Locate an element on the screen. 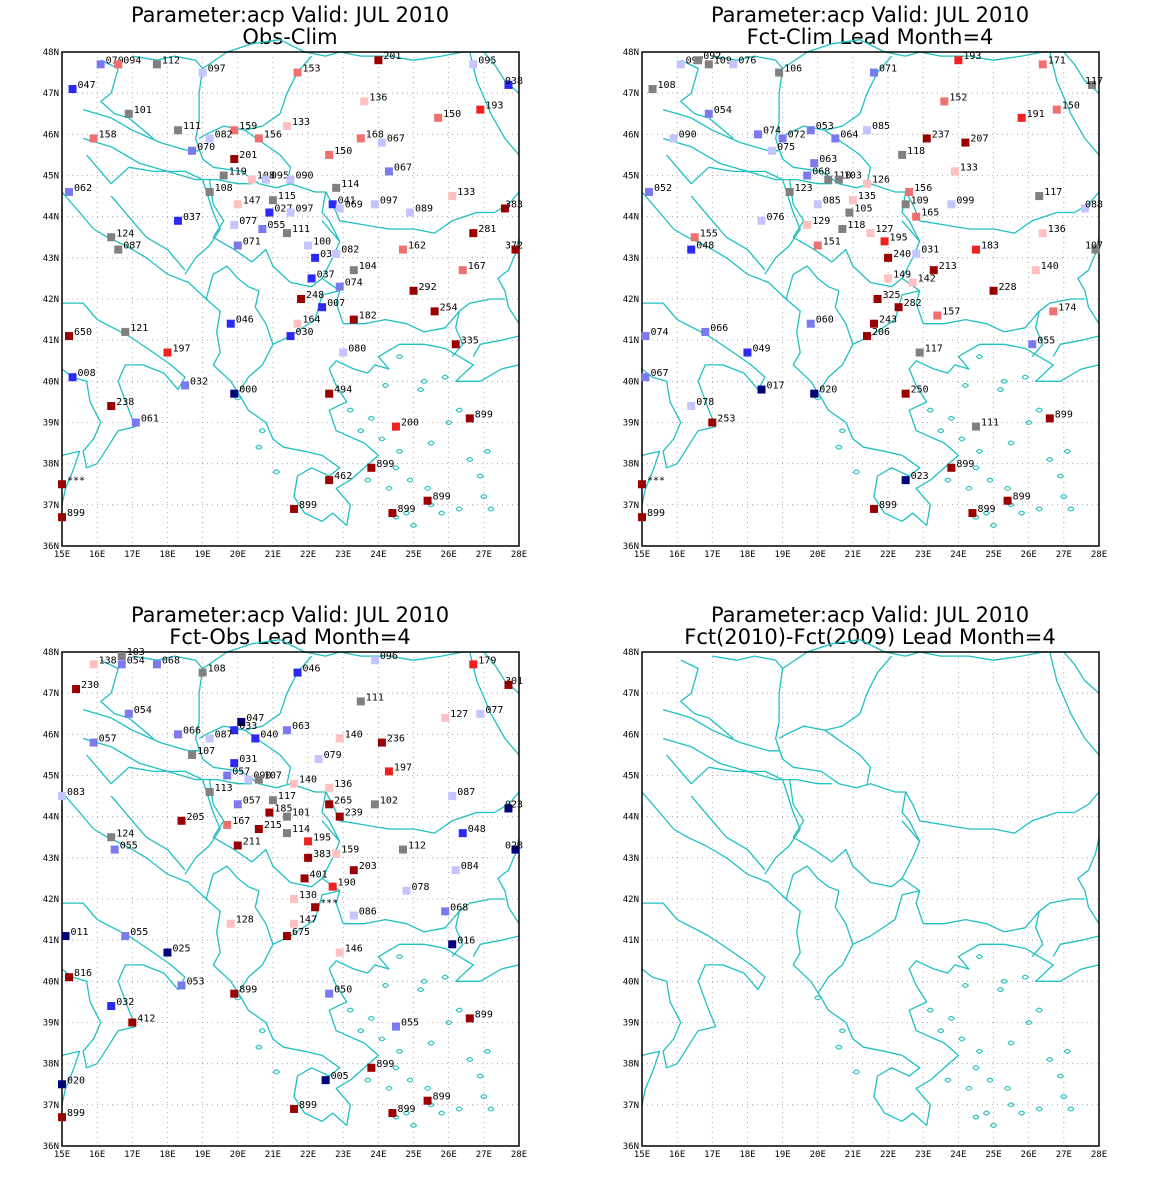 The height and width of the screenshot is (1200, 1160). station-value-label: 292 is located at coordinates (428, 287).